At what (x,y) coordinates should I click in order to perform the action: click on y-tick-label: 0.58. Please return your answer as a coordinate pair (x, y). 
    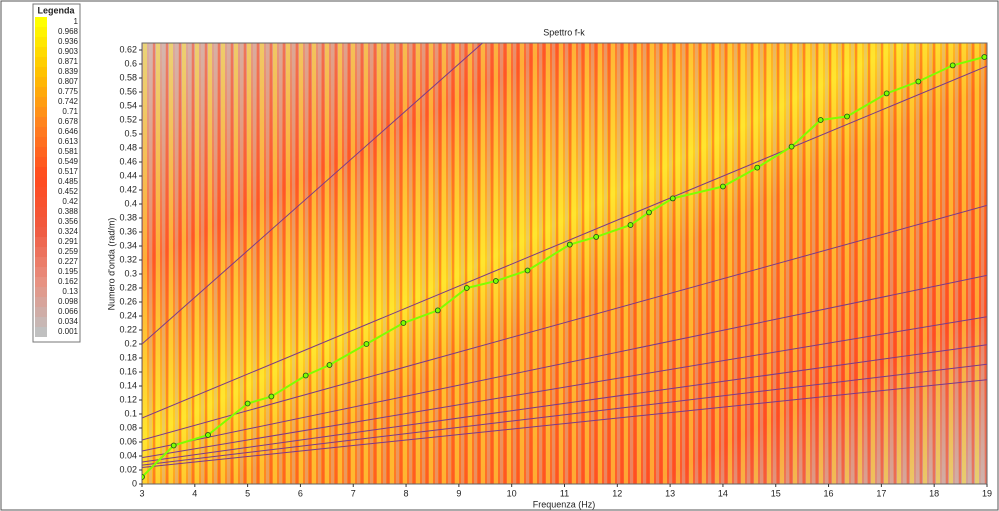
    Looking at the image, I should click on (128, 77).